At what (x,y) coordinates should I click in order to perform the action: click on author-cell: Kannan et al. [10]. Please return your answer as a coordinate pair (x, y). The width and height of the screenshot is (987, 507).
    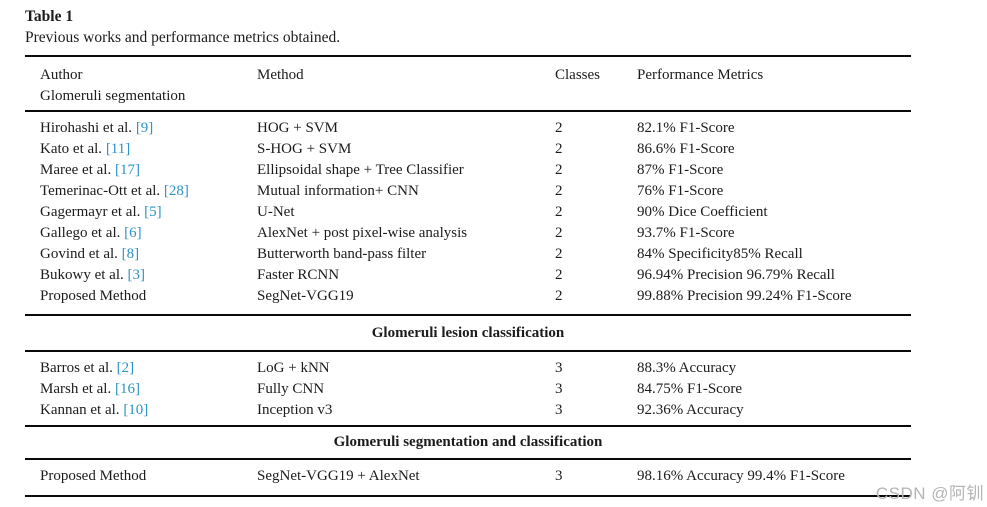
    Looking at the image, I should click on (141, 410).